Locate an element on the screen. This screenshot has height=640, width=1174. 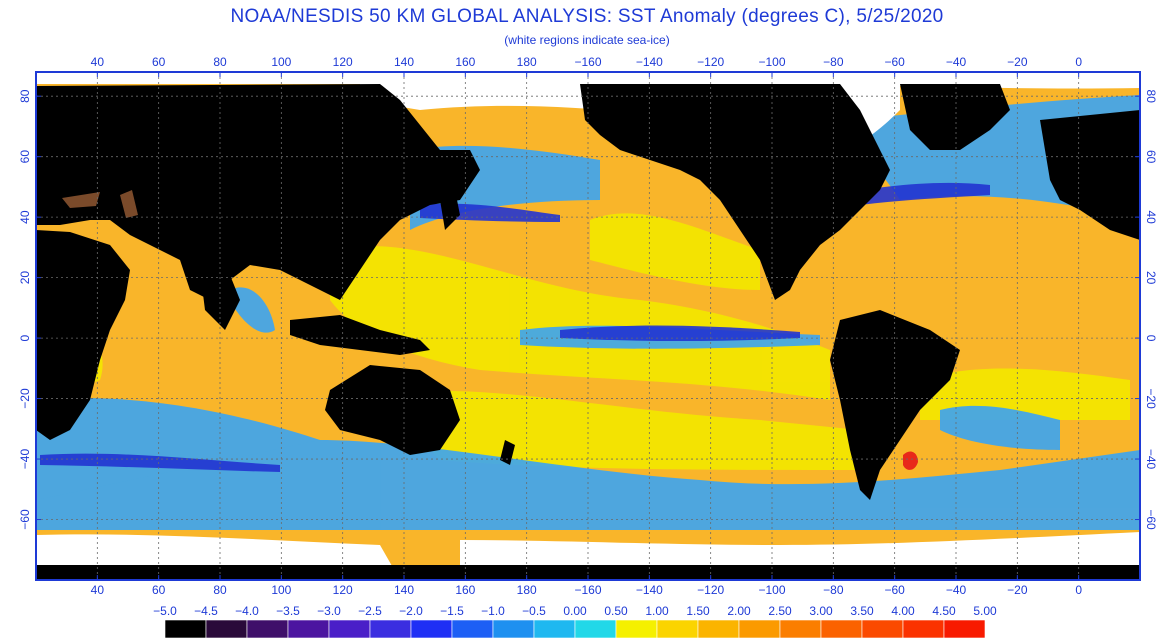
lon-tick-label-top: 40 is located at coordinates (98, 62).